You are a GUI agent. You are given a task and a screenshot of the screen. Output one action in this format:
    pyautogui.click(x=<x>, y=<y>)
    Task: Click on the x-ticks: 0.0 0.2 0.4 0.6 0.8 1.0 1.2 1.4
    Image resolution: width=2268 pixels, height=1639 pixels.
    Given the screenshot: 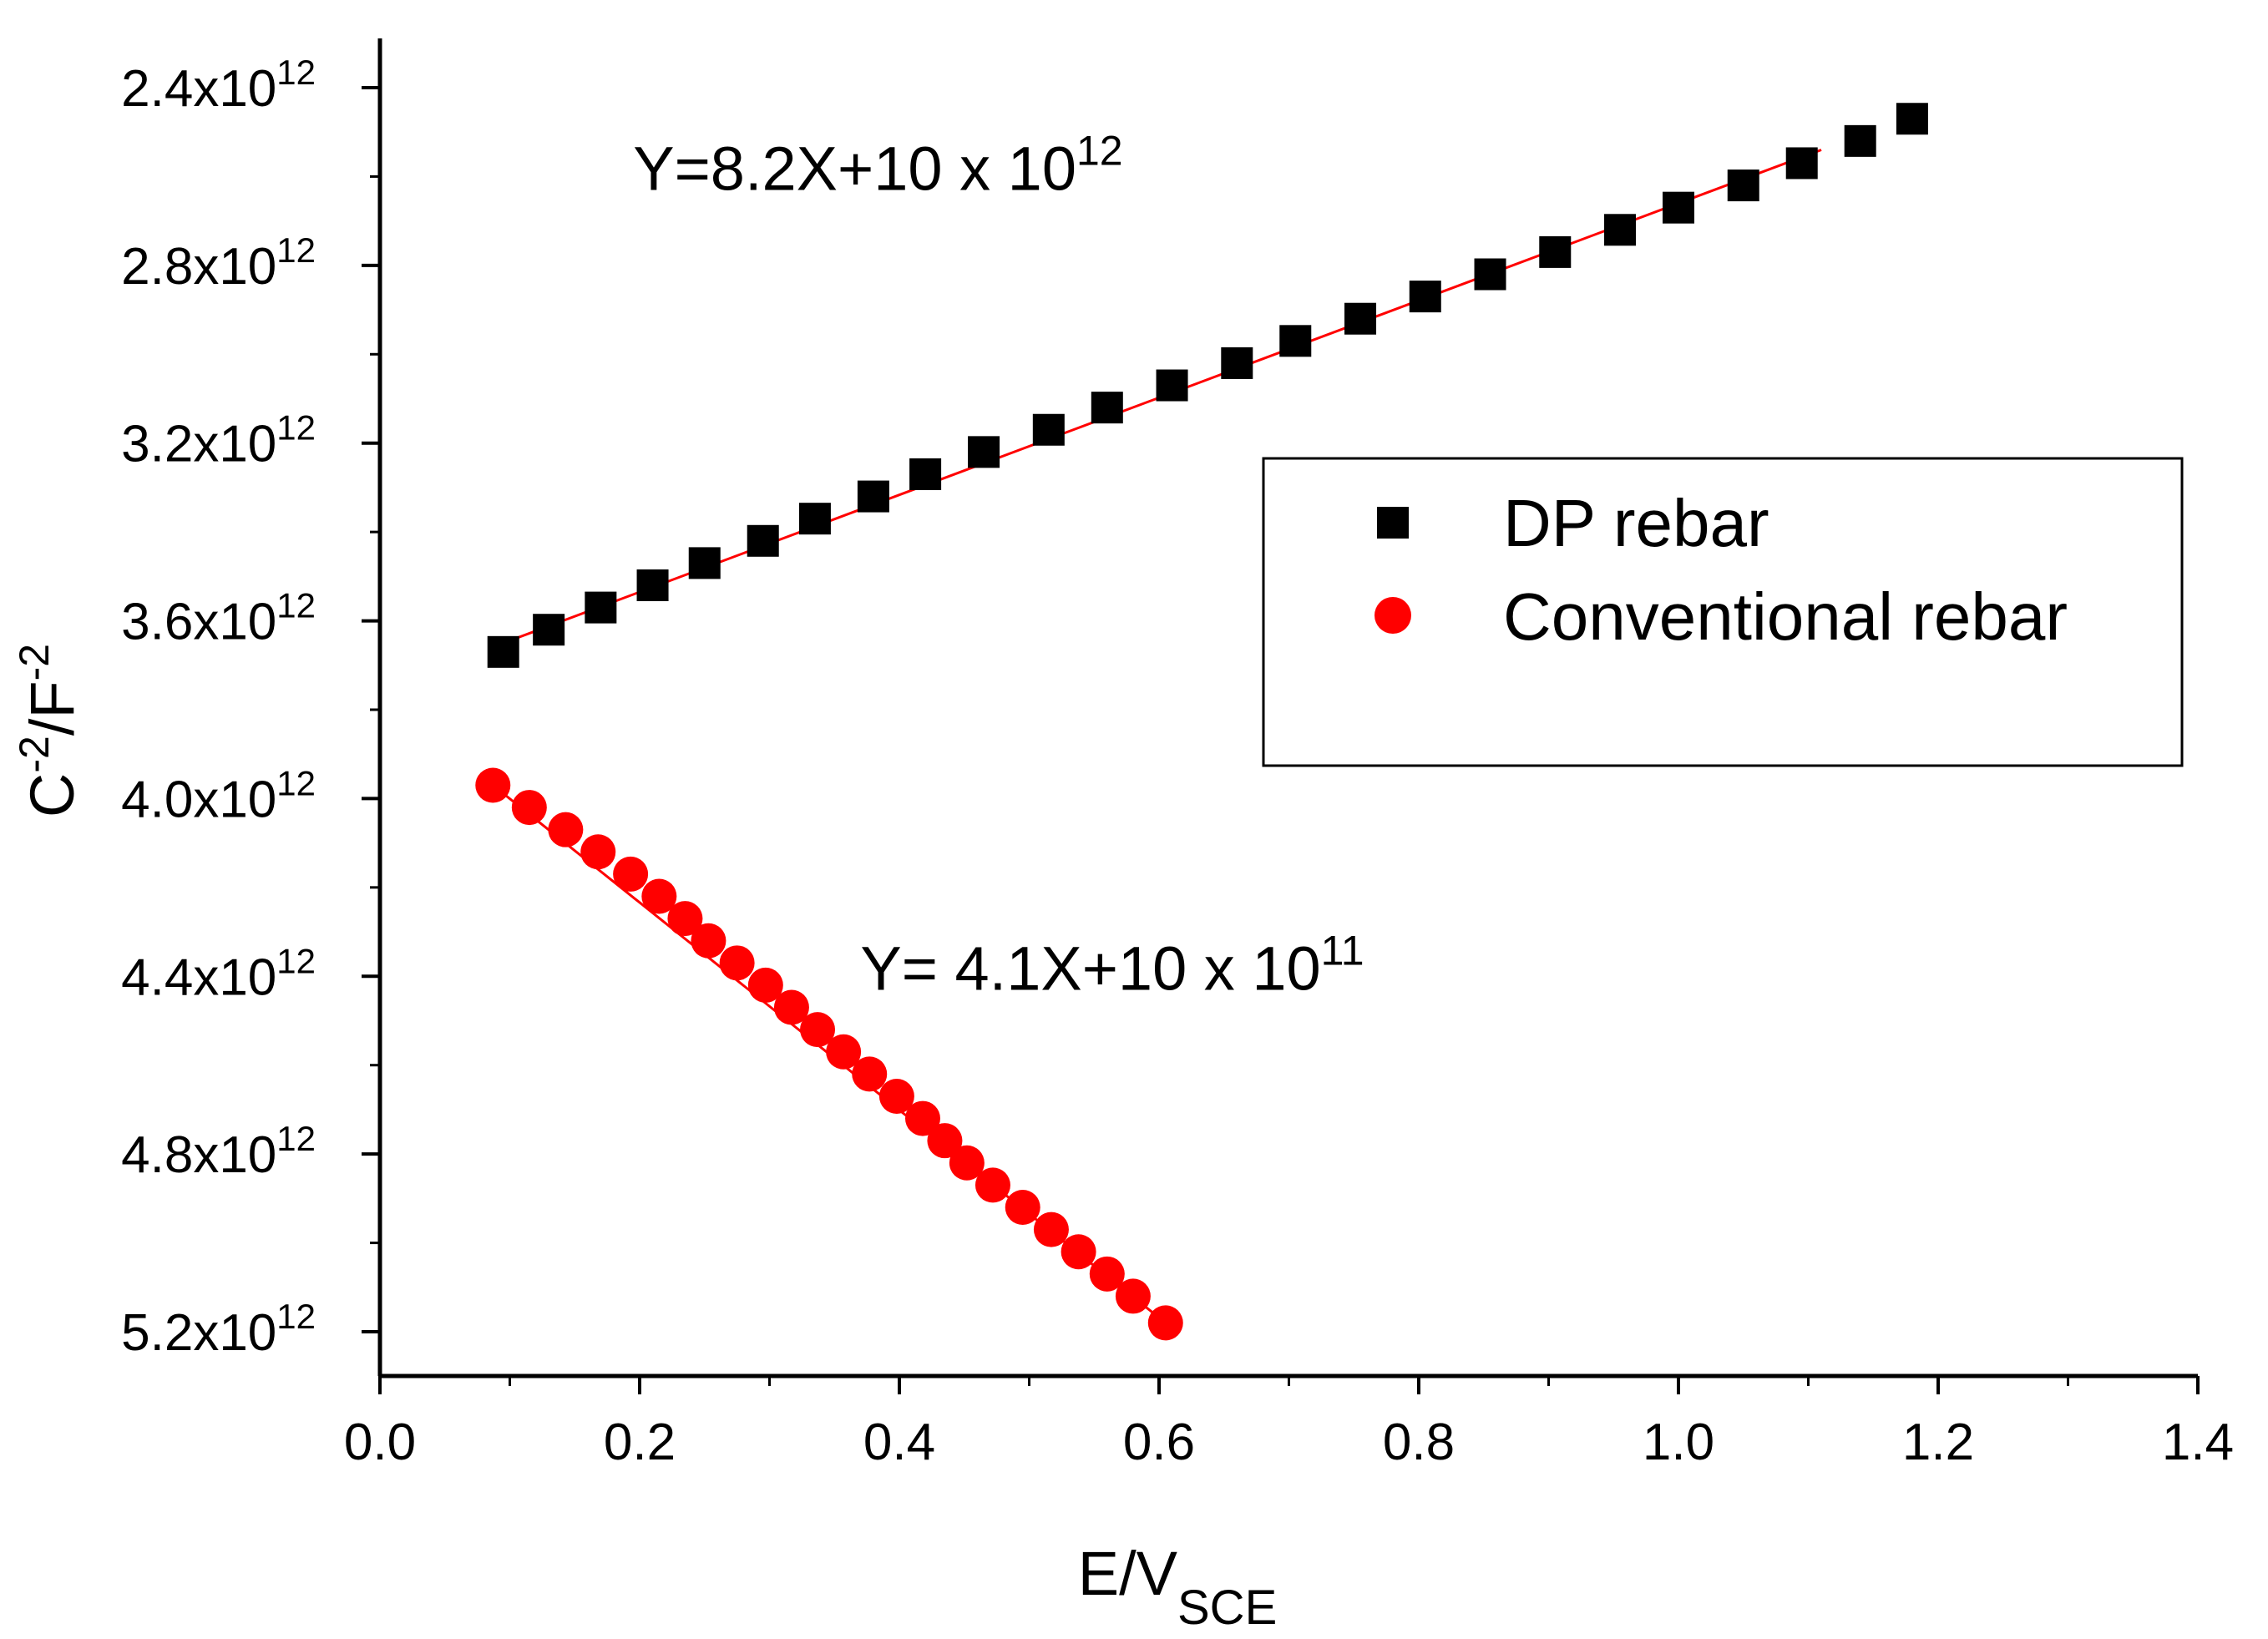 What is the action you would take?
    pyautogui.click(x=1289, y=1424)
    